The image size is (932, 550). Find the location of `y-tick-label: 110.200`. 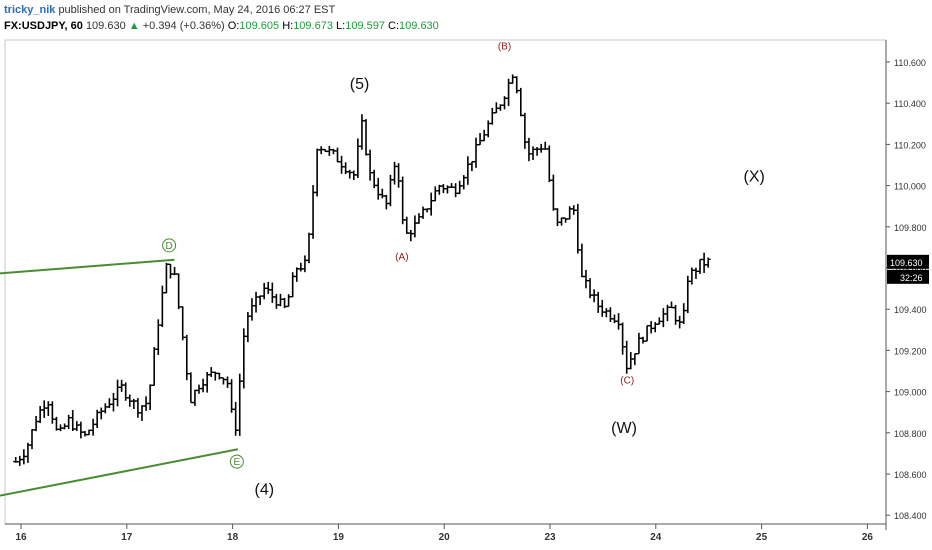

y-tick-label: 110.200 is located at coordinates (910, 145).